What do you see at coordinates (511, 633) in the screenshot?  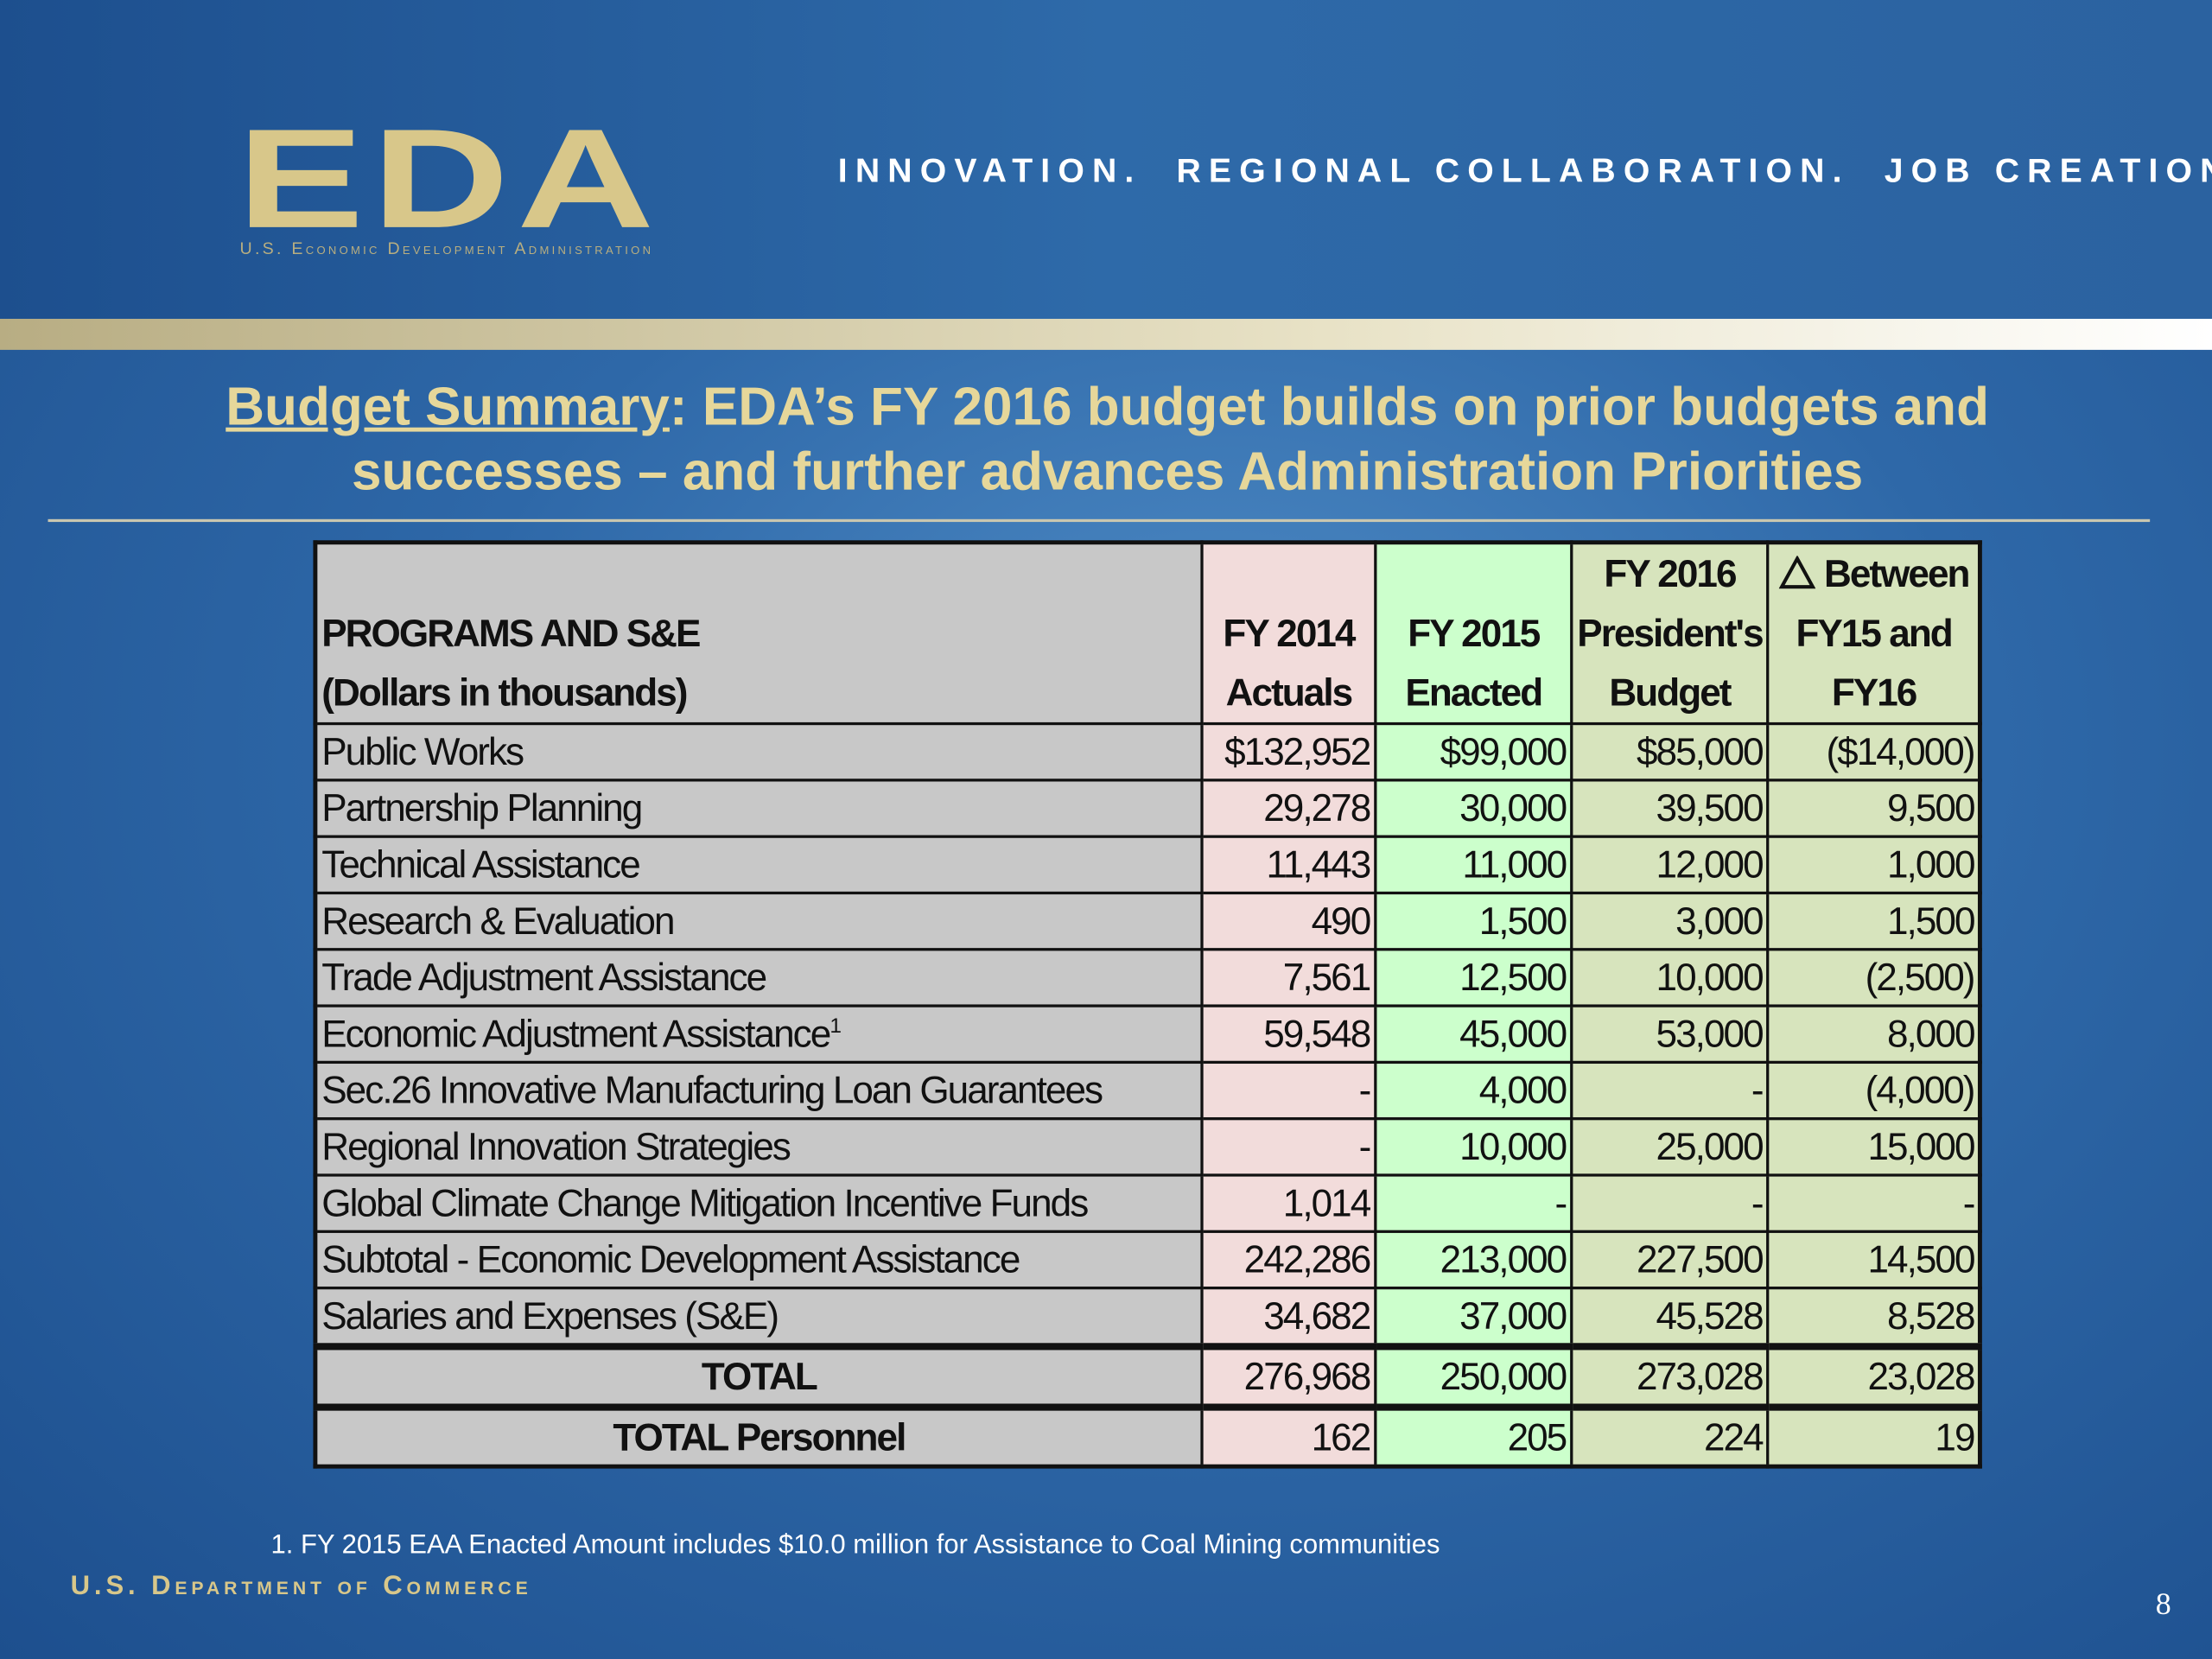 I see `header-text: PROGRAMS AND S&E` at bounding box center [511, 633].